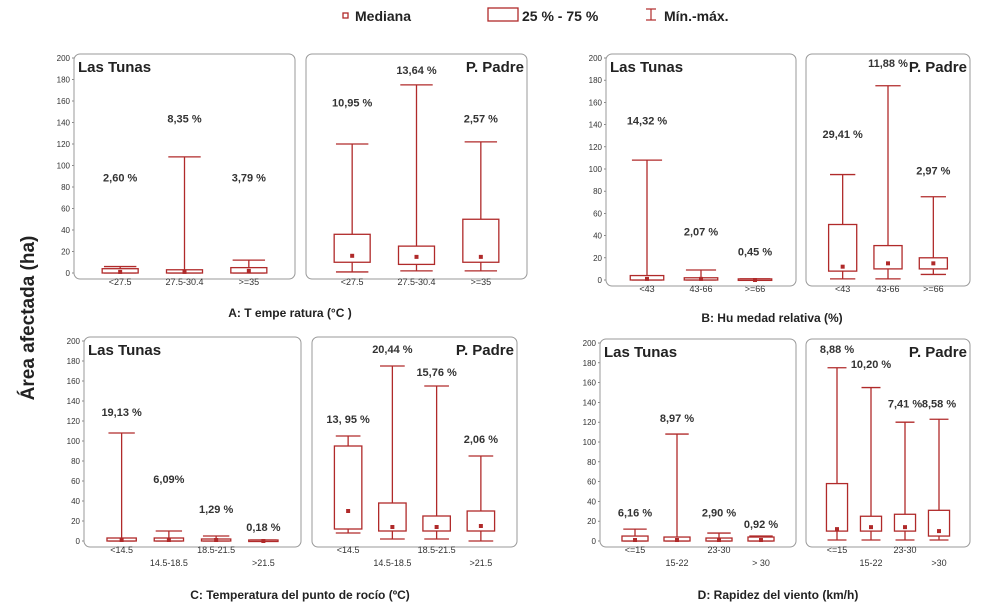 This screenshot has width=990, height=607. I want to click on category-label: >30, so click(938, 563).